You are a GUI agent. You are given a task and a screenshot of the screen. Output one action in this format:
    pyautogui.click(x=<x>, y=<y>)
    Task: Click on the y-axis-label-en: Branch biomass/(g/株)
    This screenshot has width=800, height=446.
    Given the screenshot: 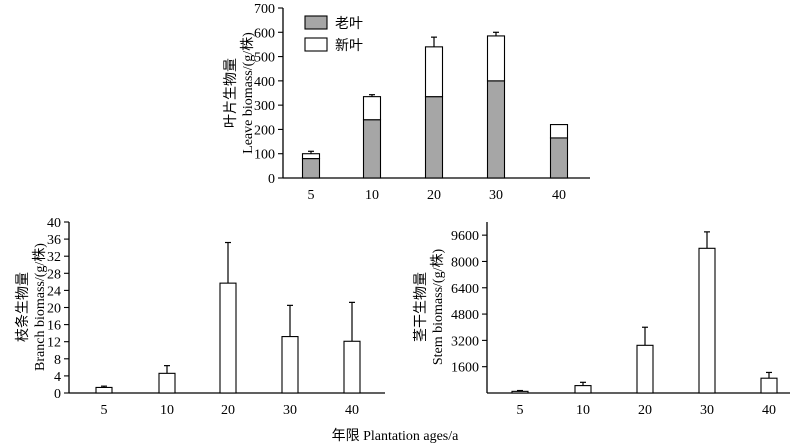 What is the action you would take?
    pyautogui.click(x=40, y=307)
    